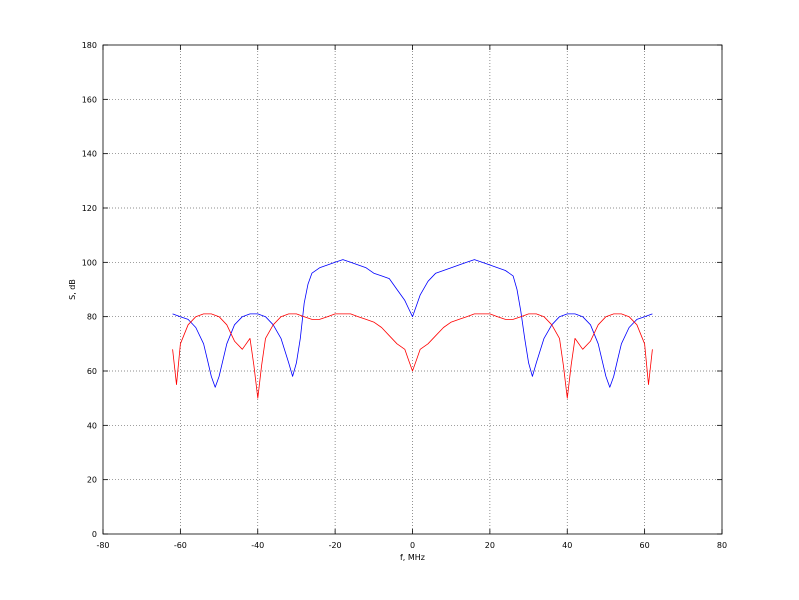 This screenshot has height=600, width=799. Describe the element at coordinates (180, 545) in the screenshot. I see `x-tick-label: -60` at that location.